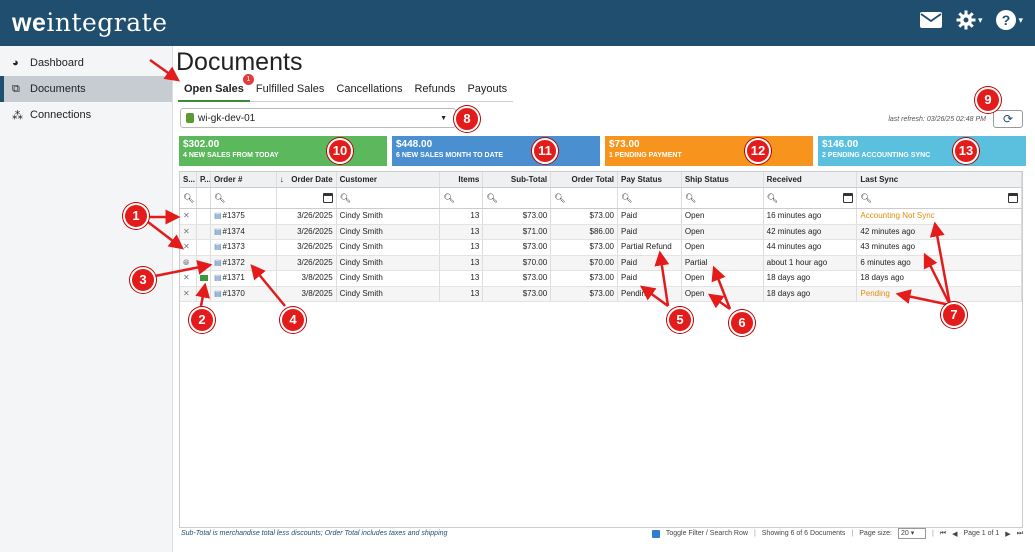 The height and width of the screenshot is (552, 1035). What do you see at coordinates (216, 88) in the screenshot?
I see `tab-open-sales: Open Sales 1` at bounding box center [216, 88].